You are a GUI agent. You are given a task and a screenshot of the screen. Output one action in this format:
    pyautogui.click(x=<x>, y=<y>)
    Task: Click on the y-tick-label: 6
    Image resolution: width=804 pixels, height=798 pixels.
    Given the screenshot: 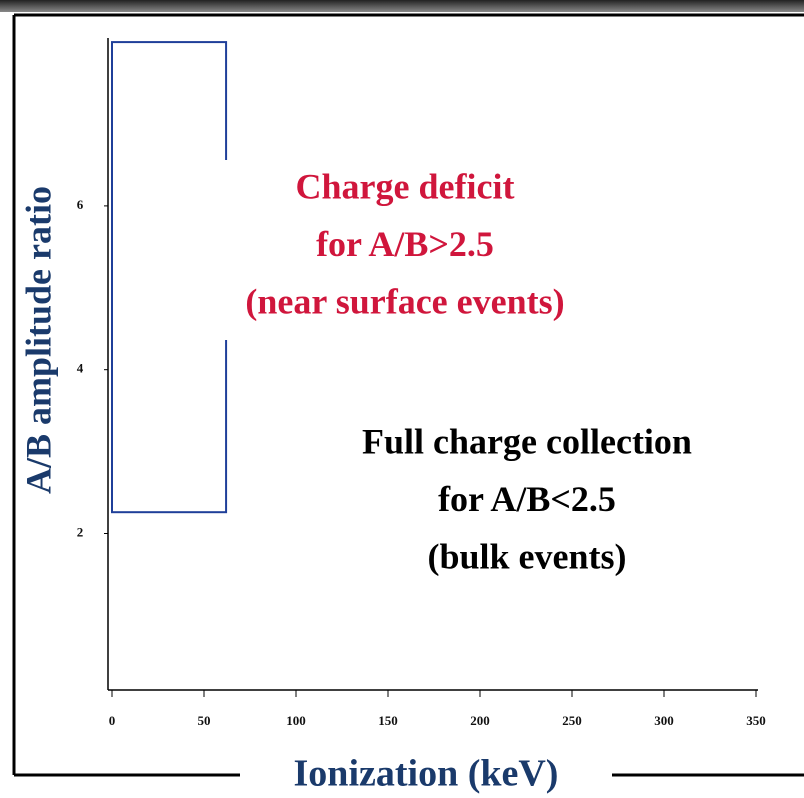 What is the action you would take?
    pyautogui.click(x=80, y=204)
    